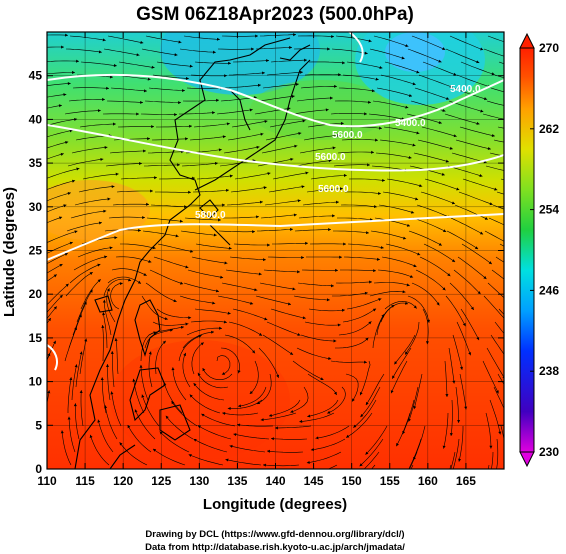 Image resolution: width=566 pixels, height=554 pixels. I want to click on y-tick-label: 20, so click(36, 294).